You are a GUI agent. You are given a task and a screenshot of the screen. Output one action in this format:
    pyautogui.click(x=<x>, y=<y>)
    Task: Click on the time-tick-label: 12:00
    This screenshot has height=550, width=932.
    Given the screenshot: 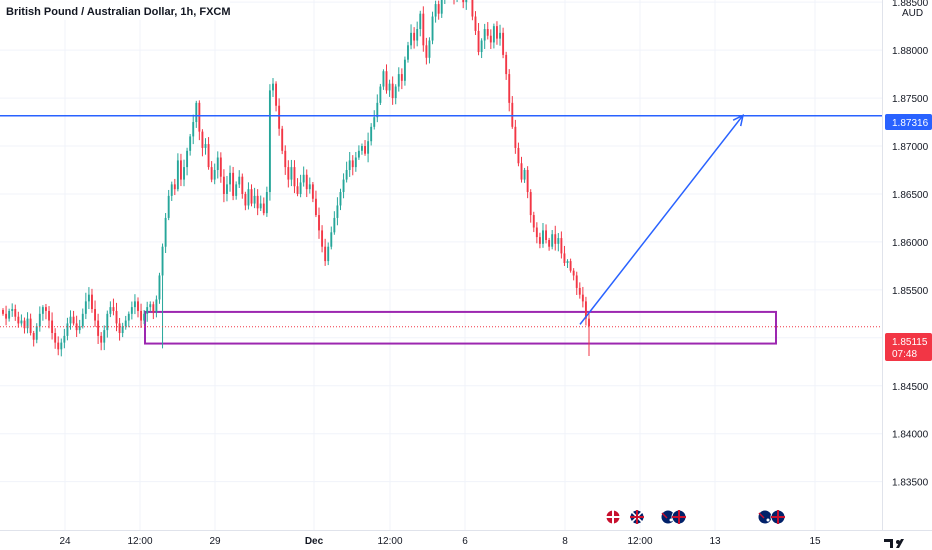 What is the action you would take?
    pyautogui.click(x=389, y=541)
    